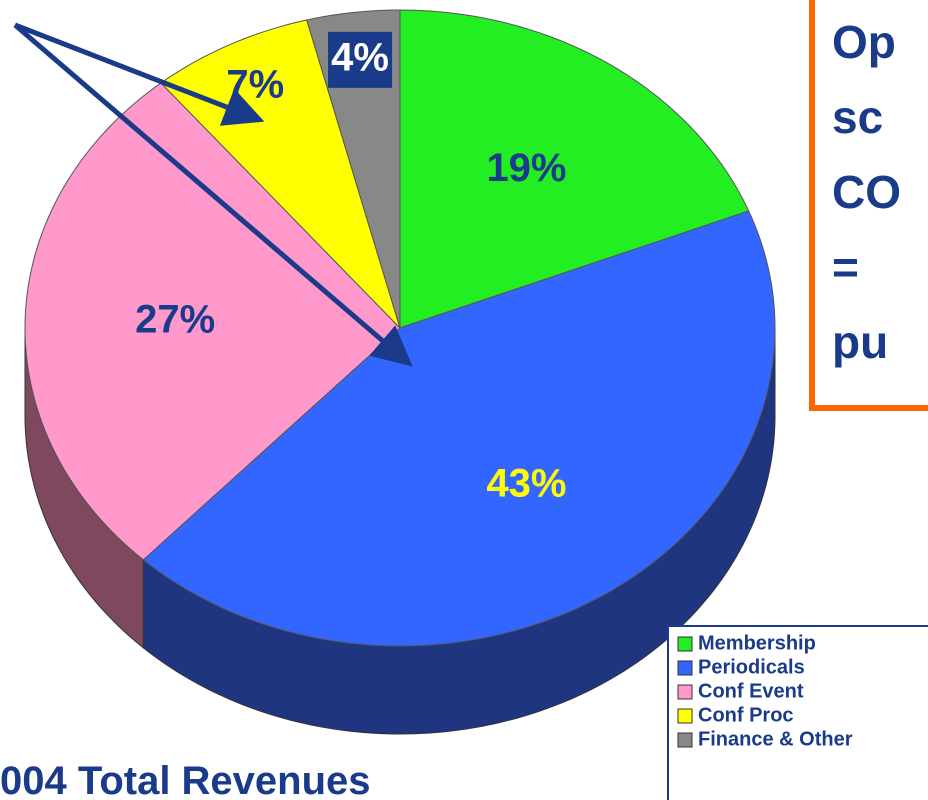  I want to click on note-line: Op, so click(864, 42).